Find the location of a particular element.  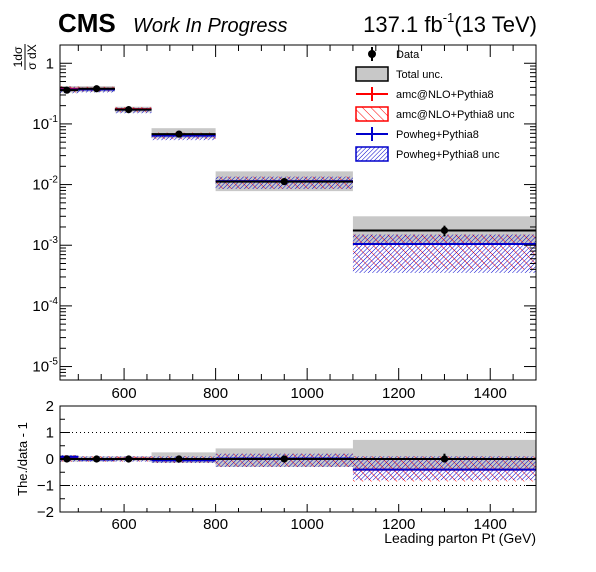

tick-exponent: -4 is located at coordinates (53, 301).